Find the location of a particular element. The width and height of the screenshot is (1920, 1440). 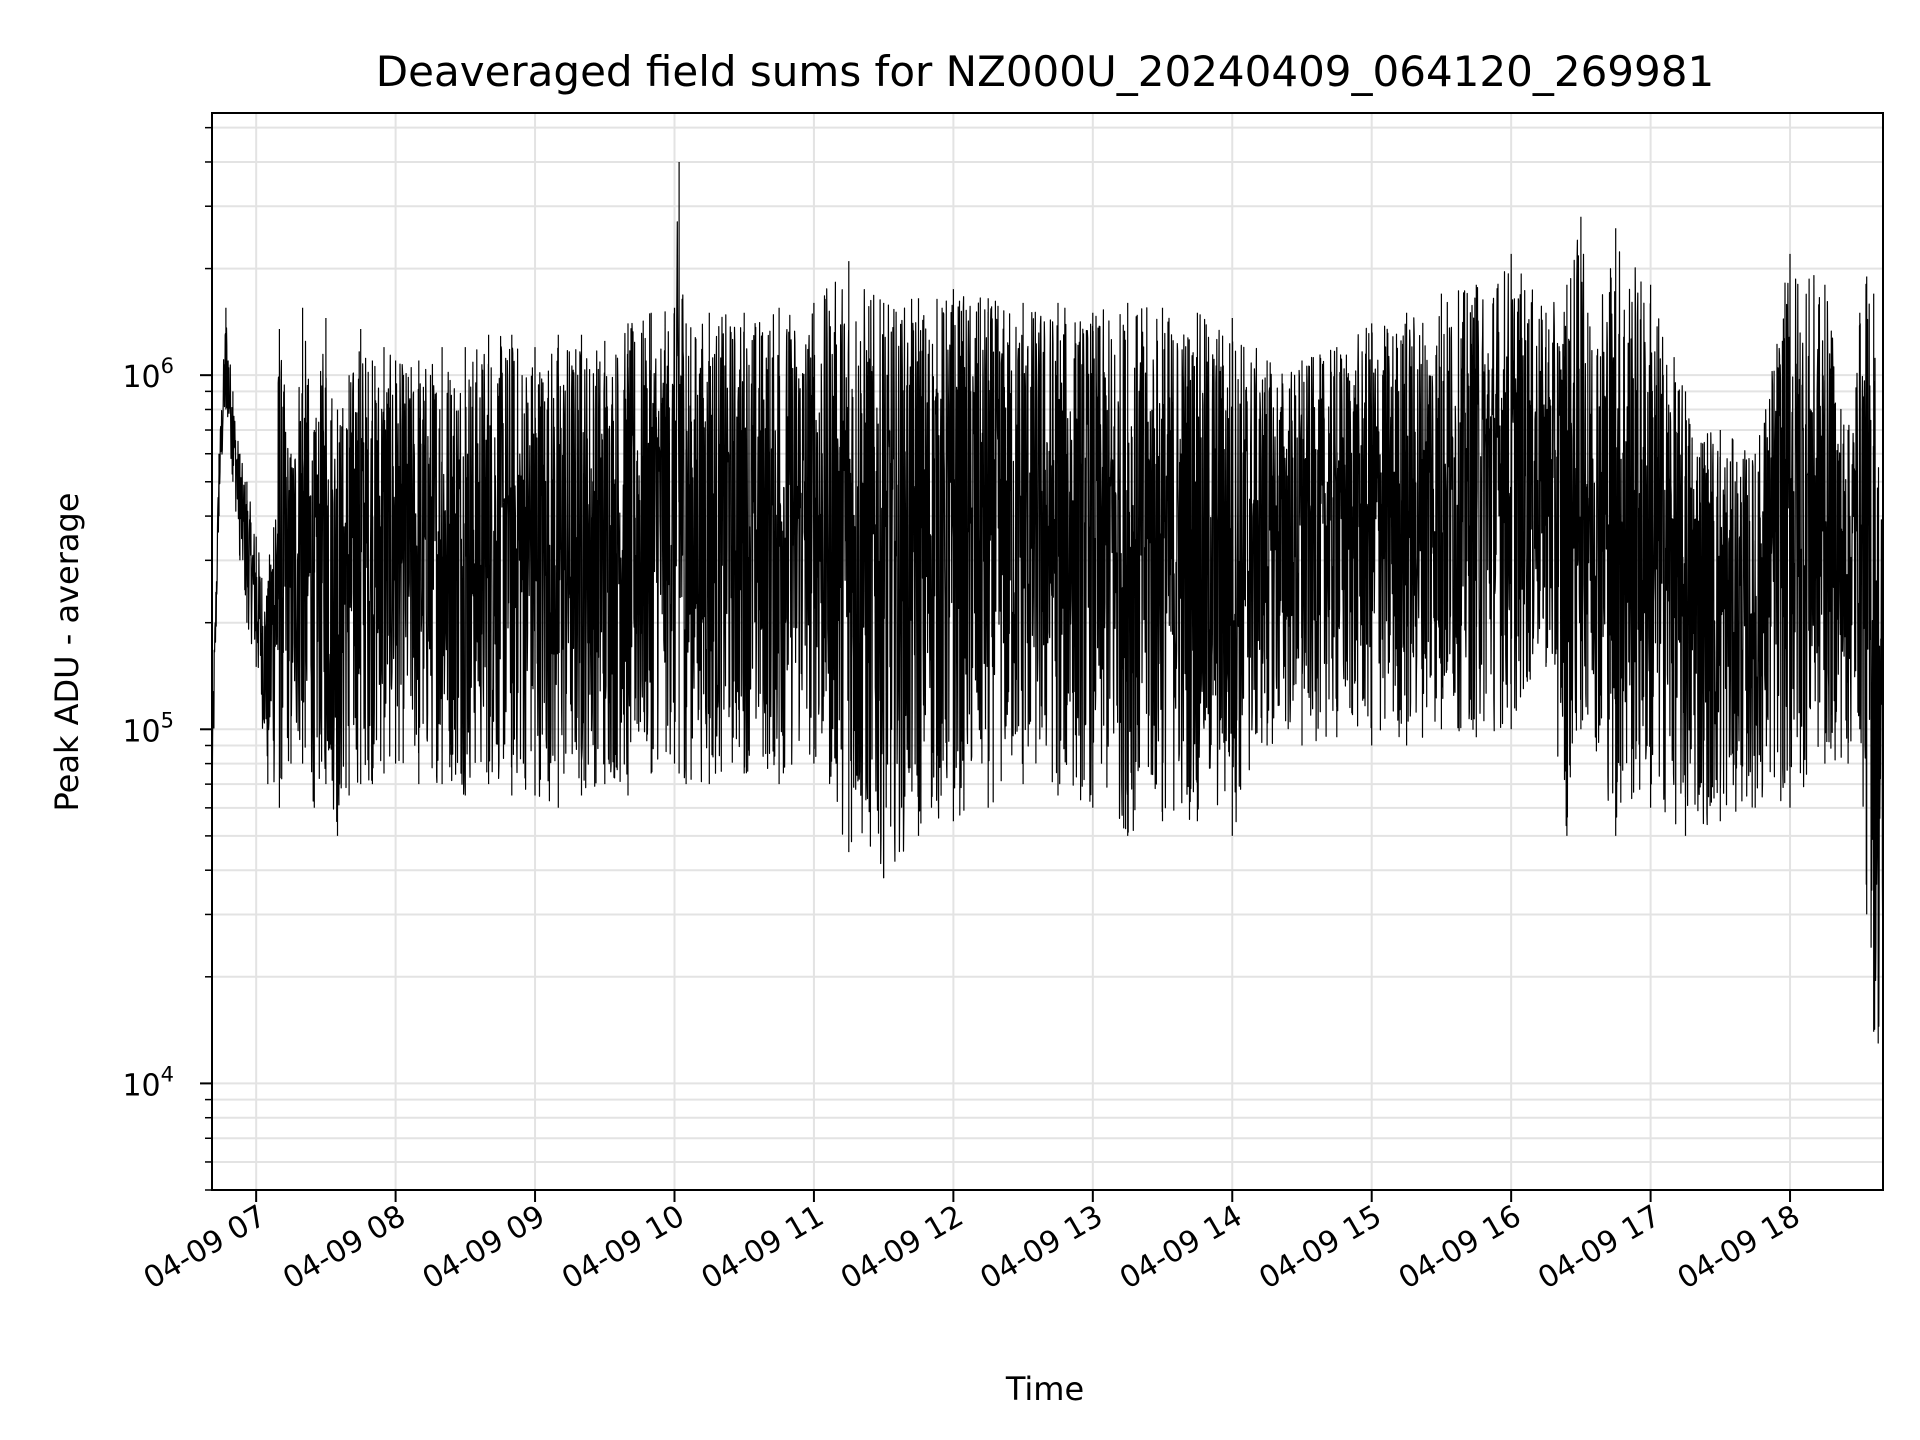

y-tick-exponent: 6 is located at coordinates (167, 366).